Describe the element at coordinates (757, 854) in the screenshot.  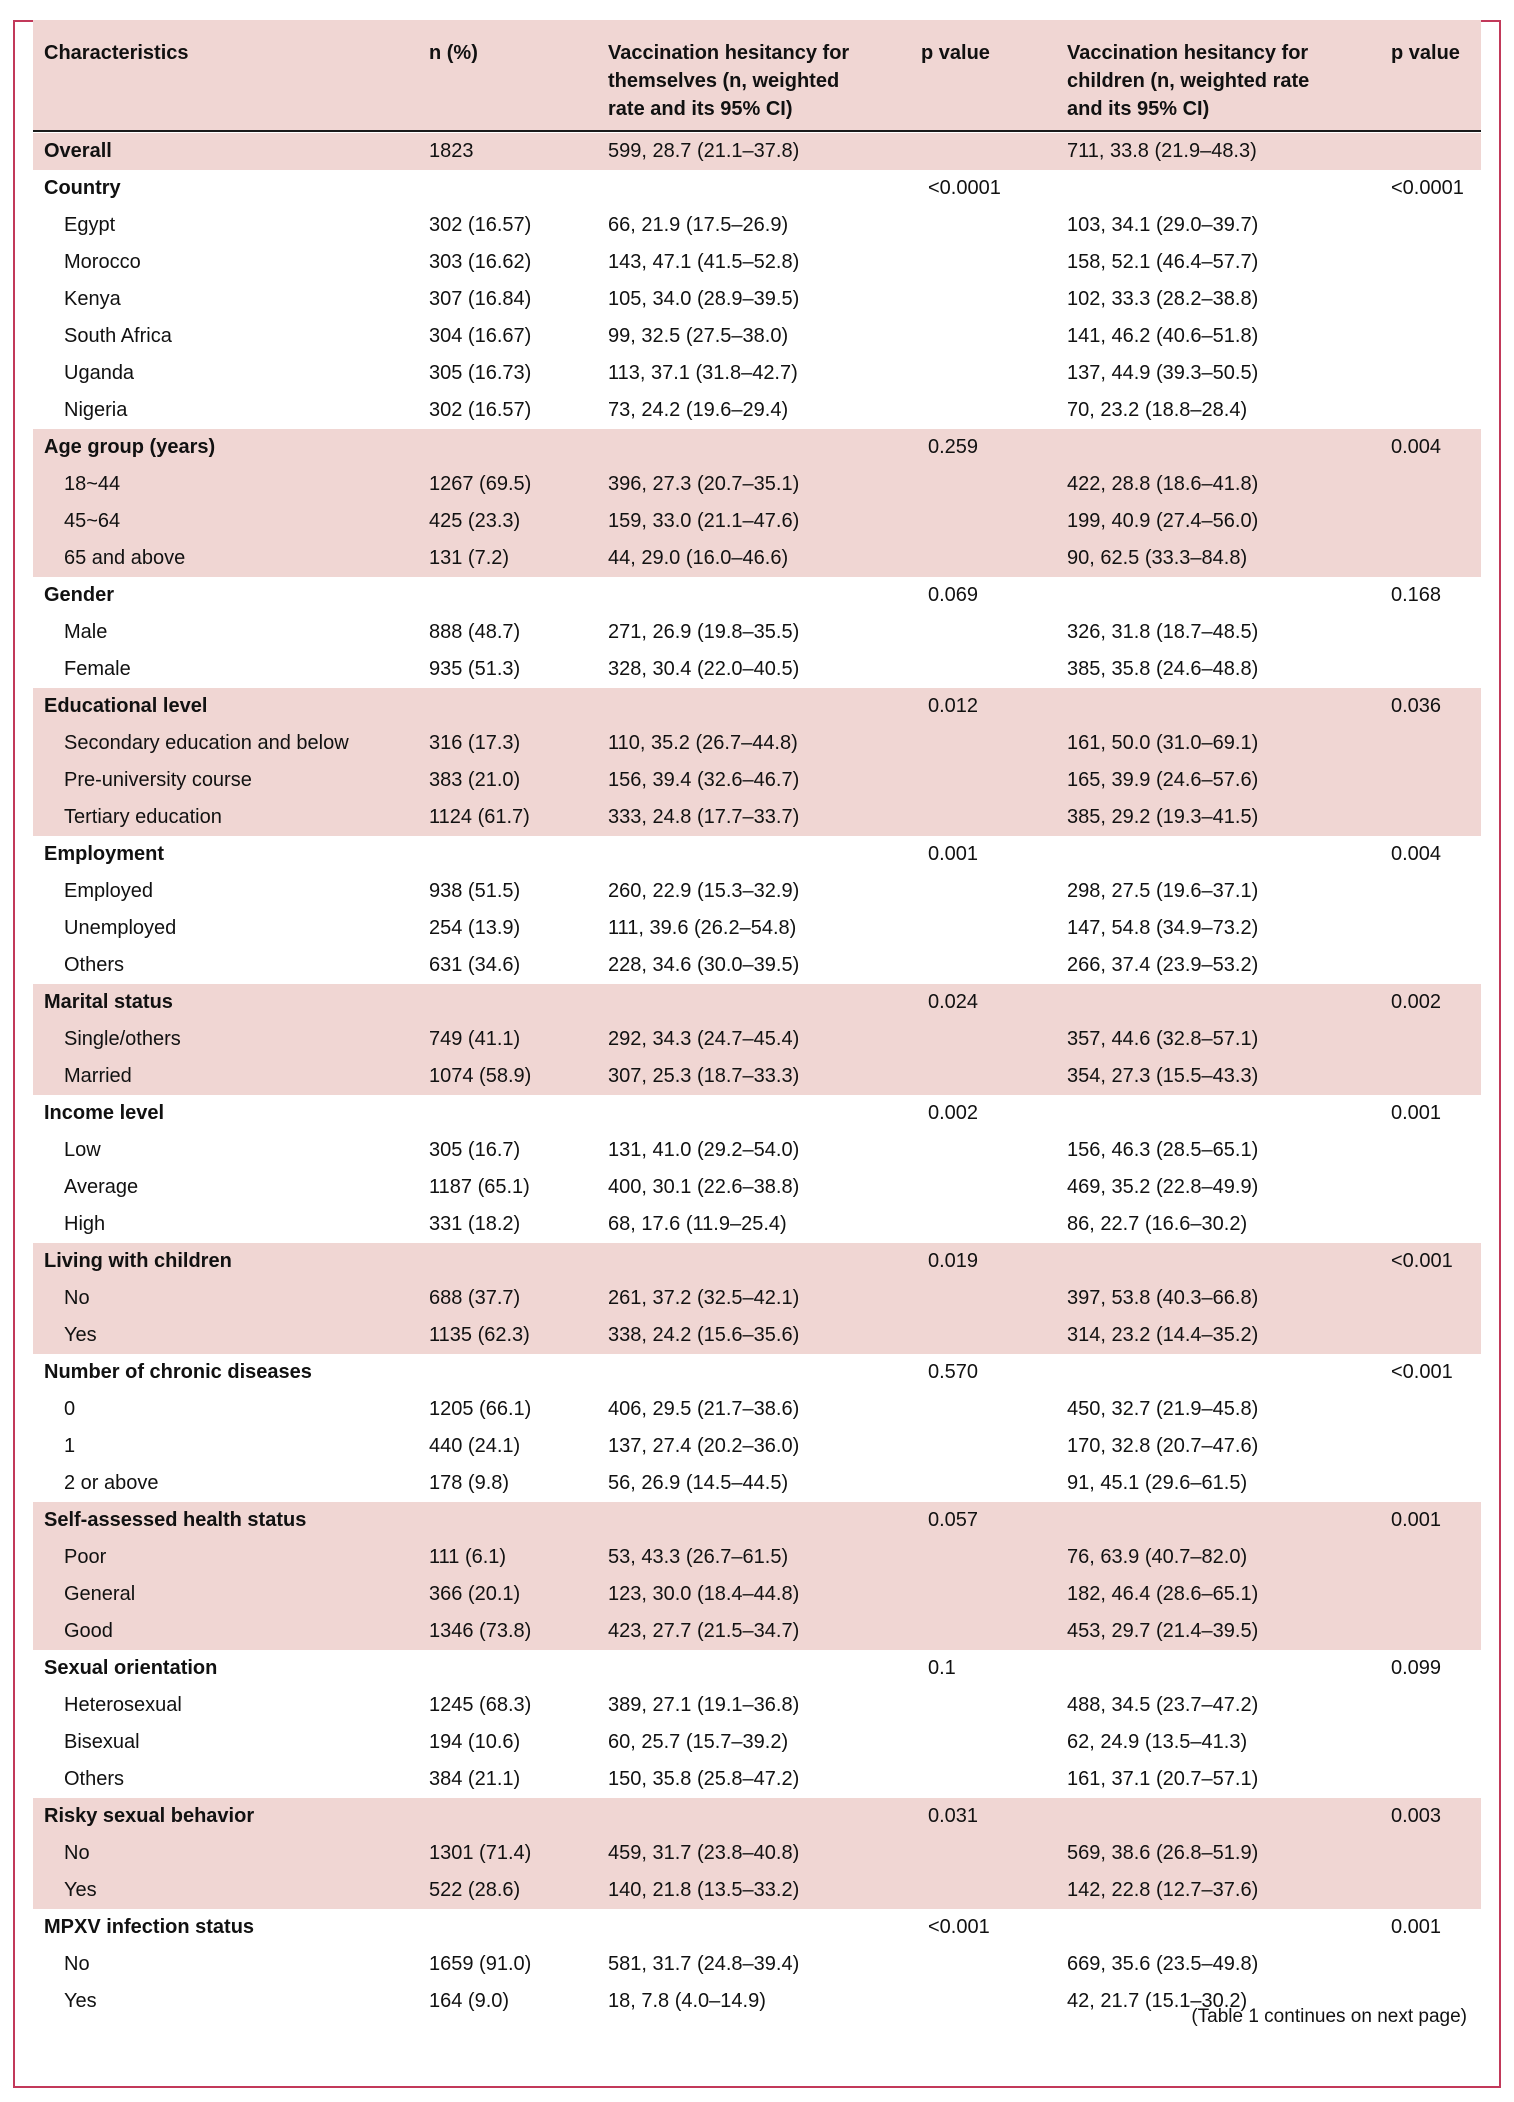
I see `table-group-row: Employment 0.001 0.004` at that location.